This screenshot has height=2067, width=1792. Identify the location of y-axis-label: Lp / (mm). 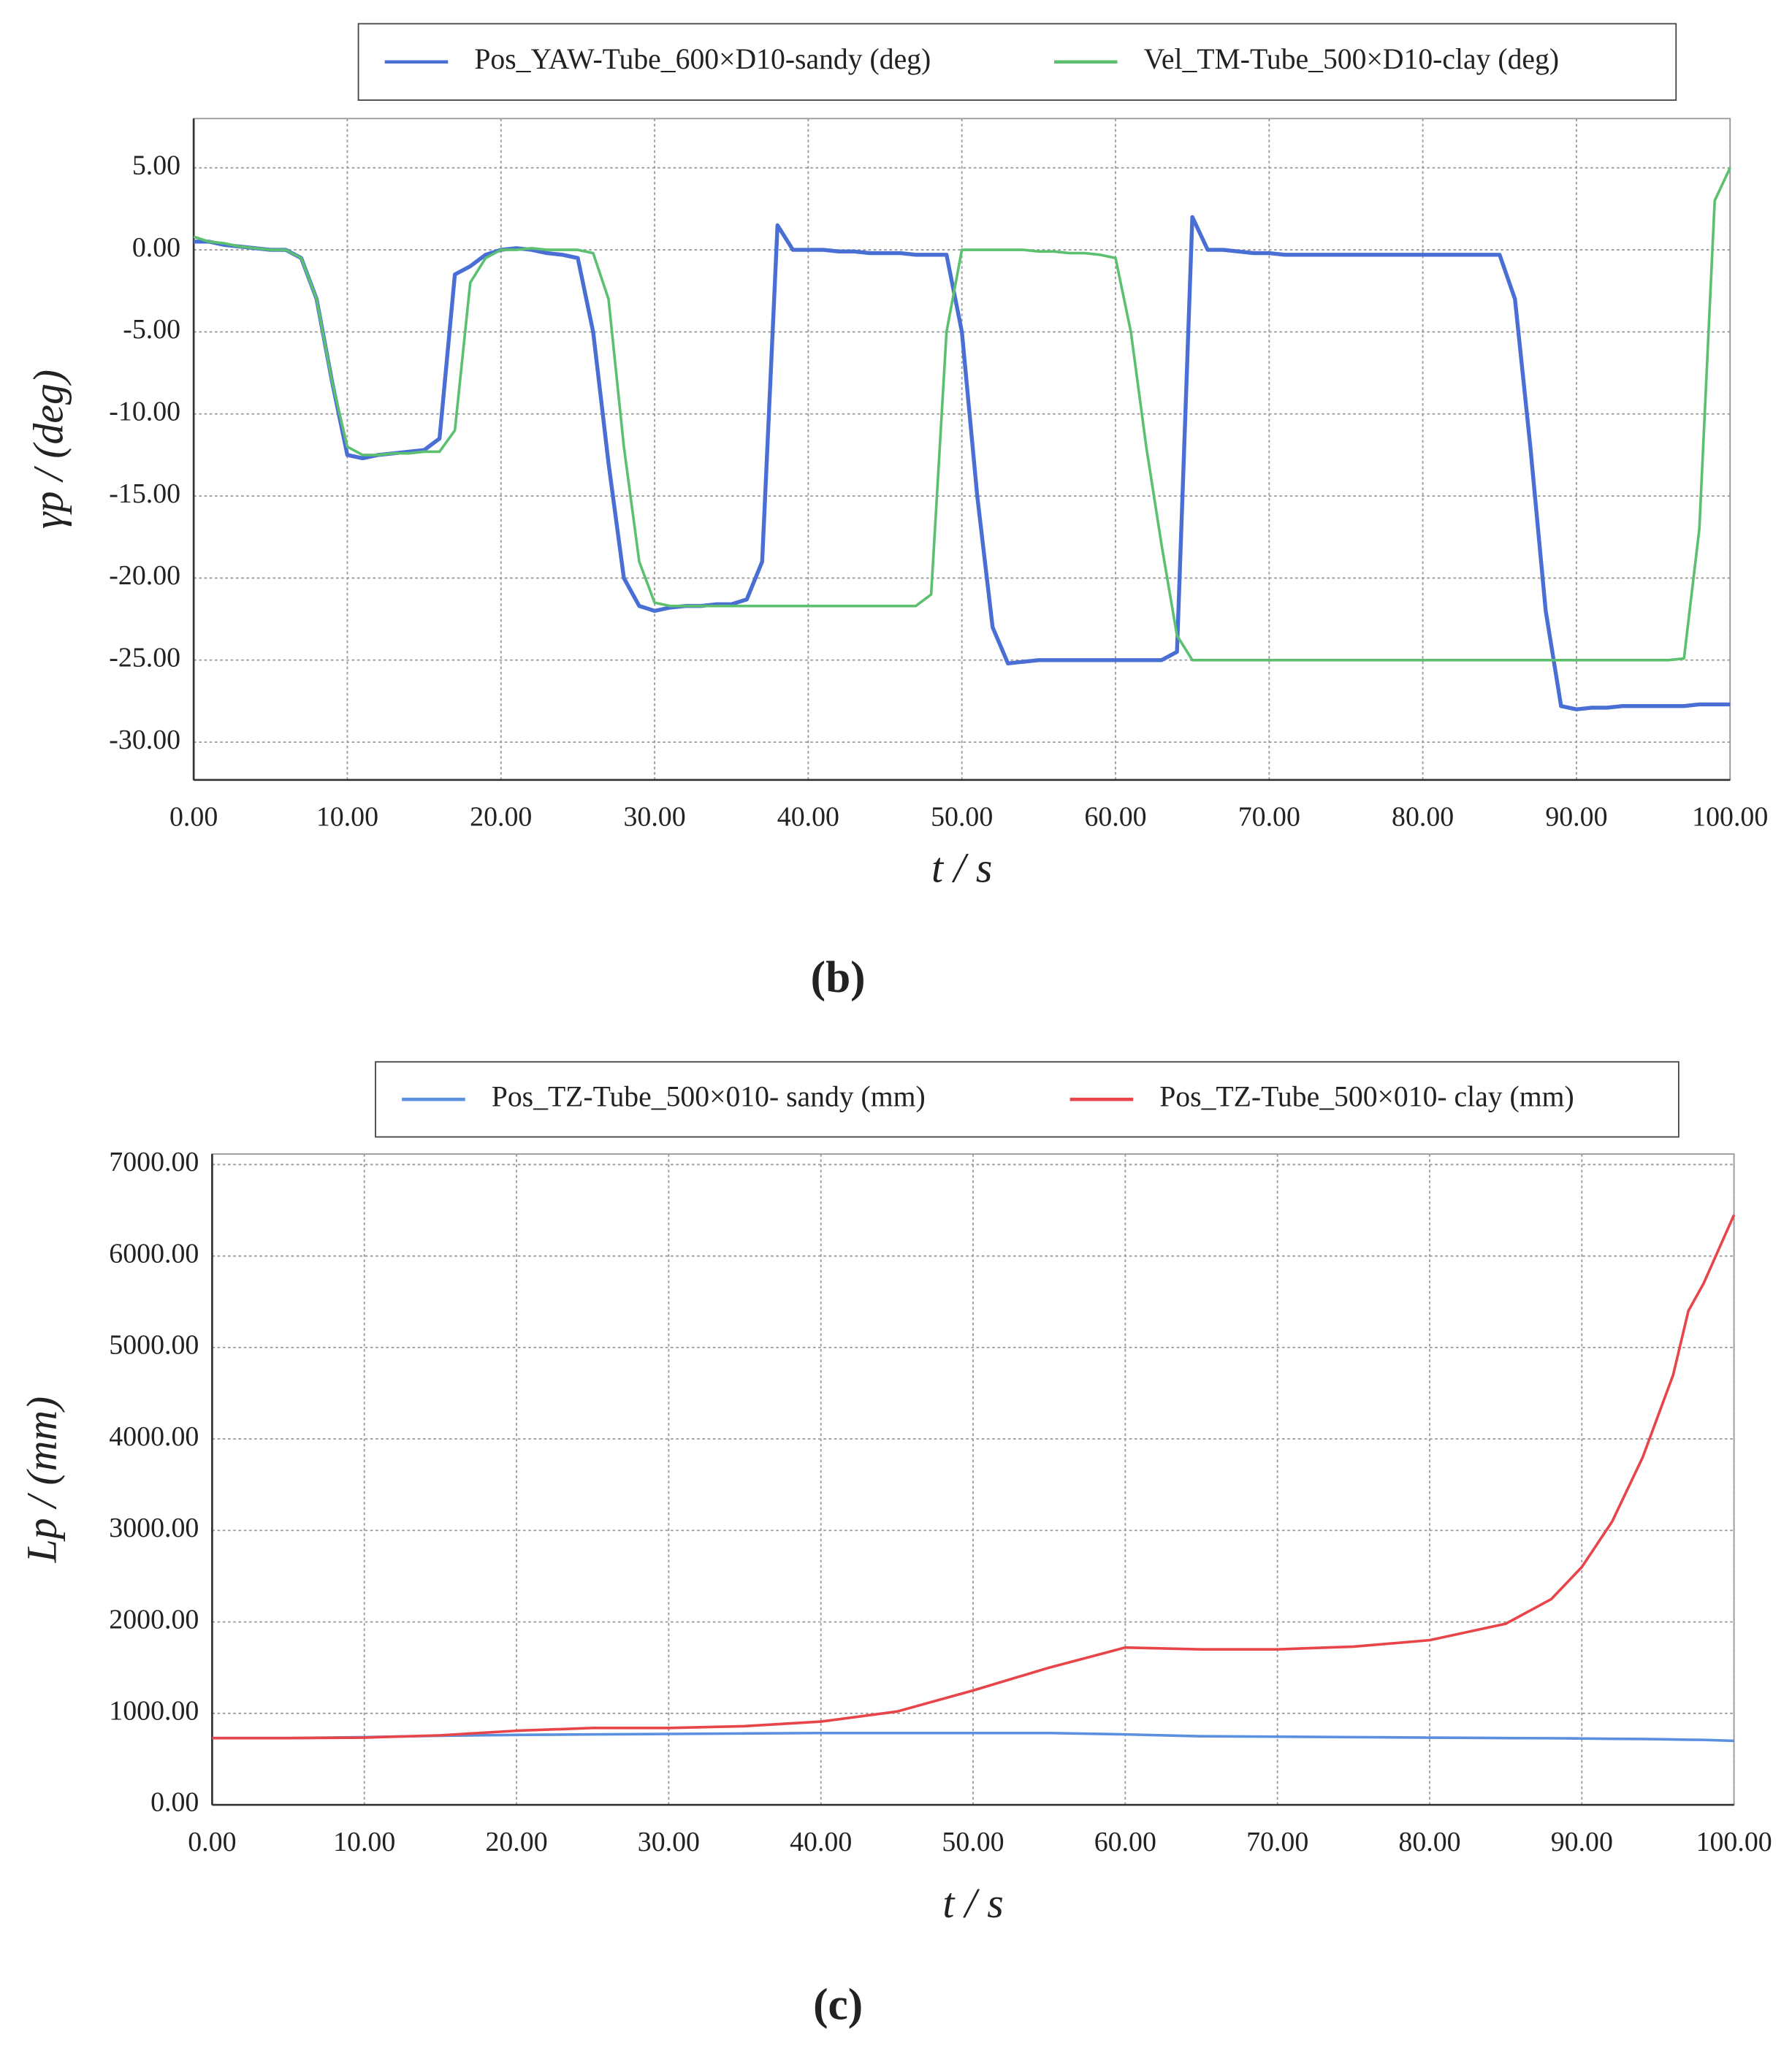
(42, 1480).